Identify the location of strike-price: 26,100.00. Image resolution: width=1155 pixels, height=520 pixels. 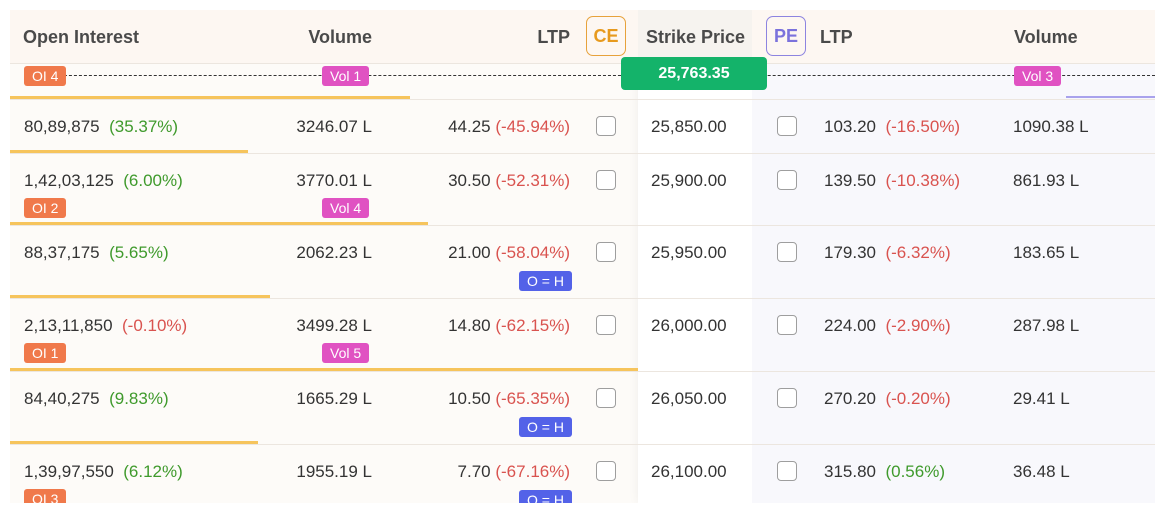
(689, 471).